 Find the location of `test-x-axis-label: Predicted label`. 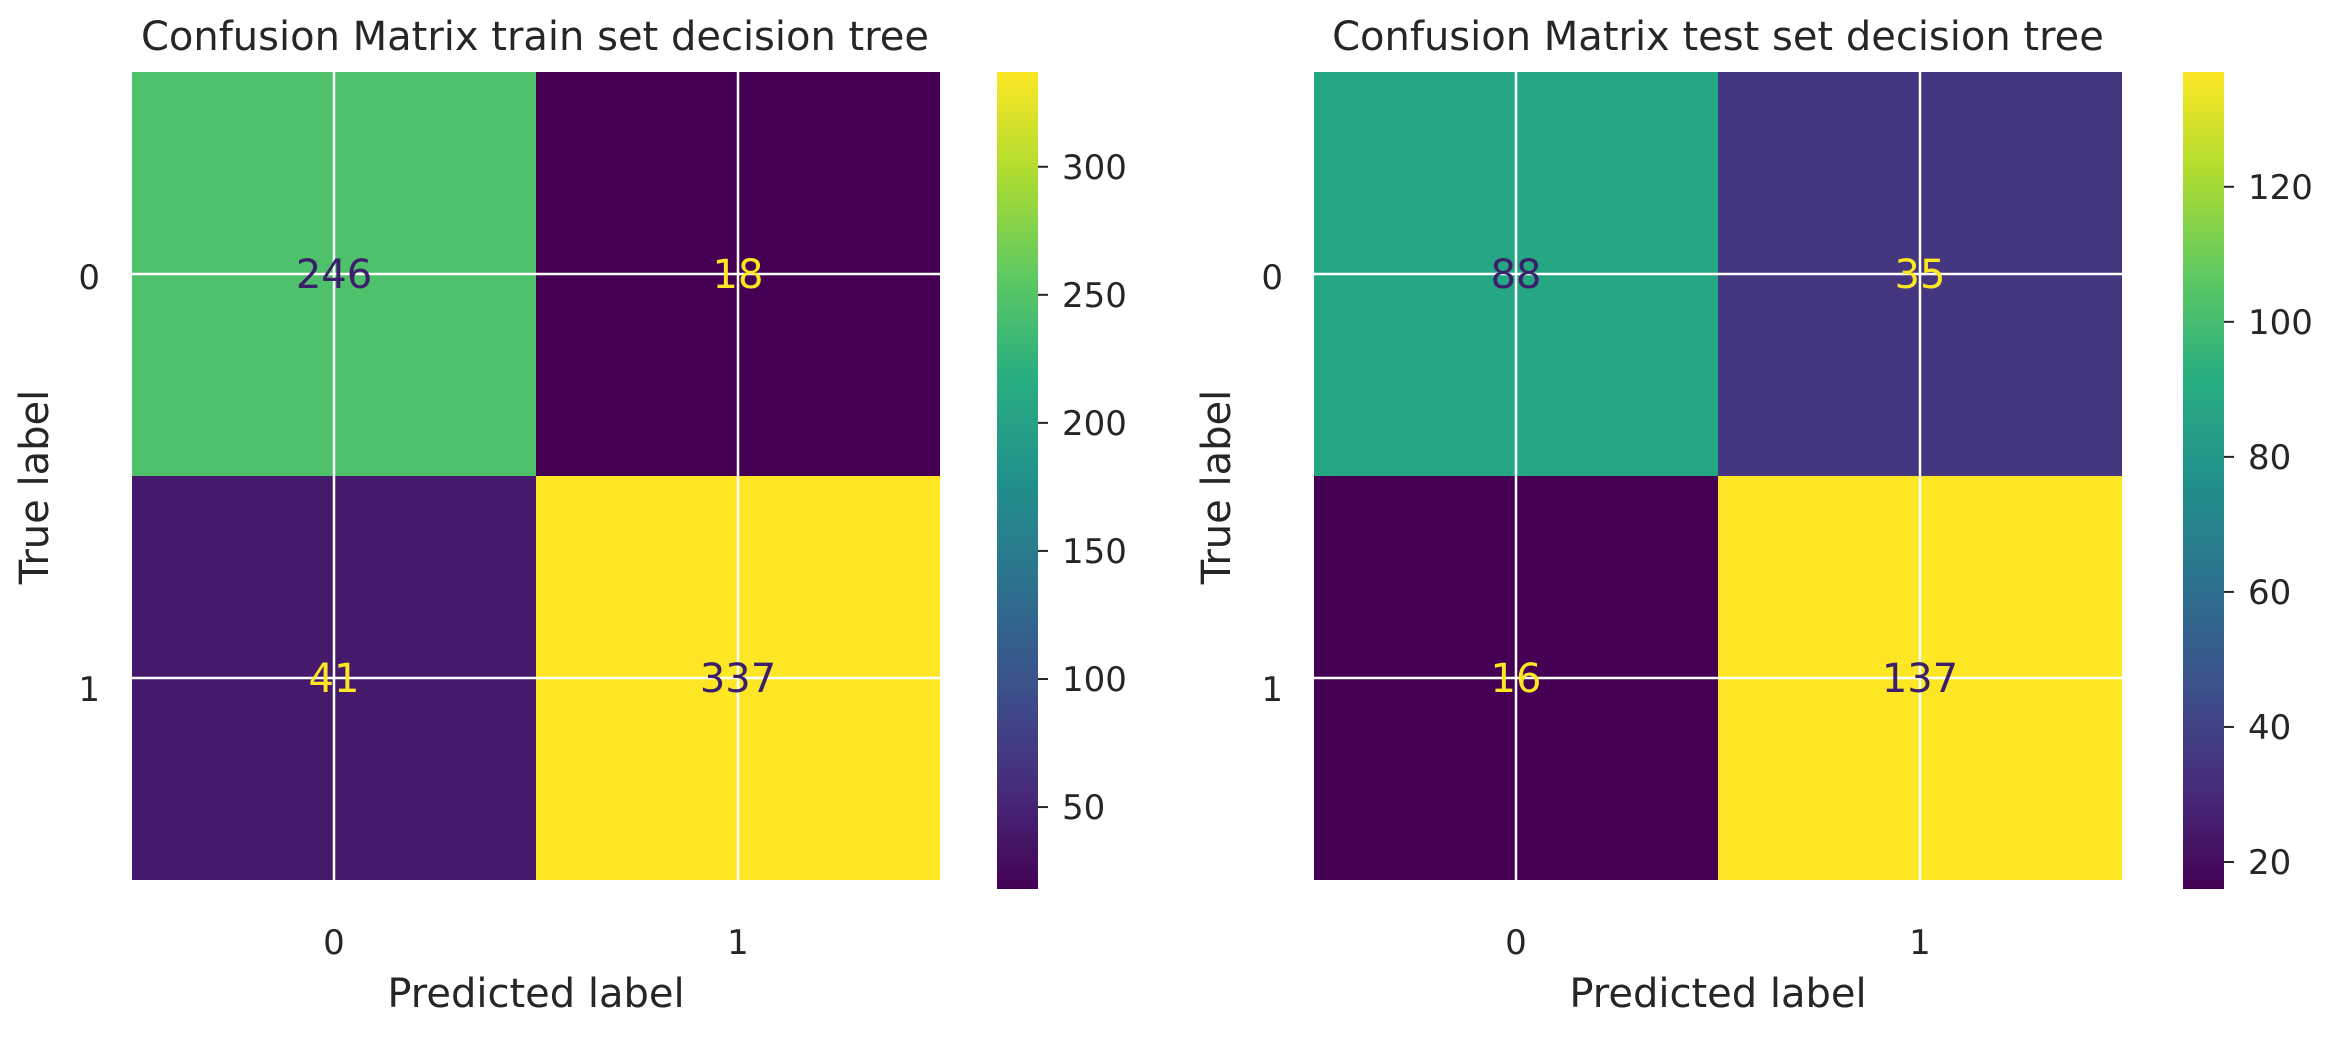

test-x-axis-label: Predicted label is located at coordinates (1717, 994).